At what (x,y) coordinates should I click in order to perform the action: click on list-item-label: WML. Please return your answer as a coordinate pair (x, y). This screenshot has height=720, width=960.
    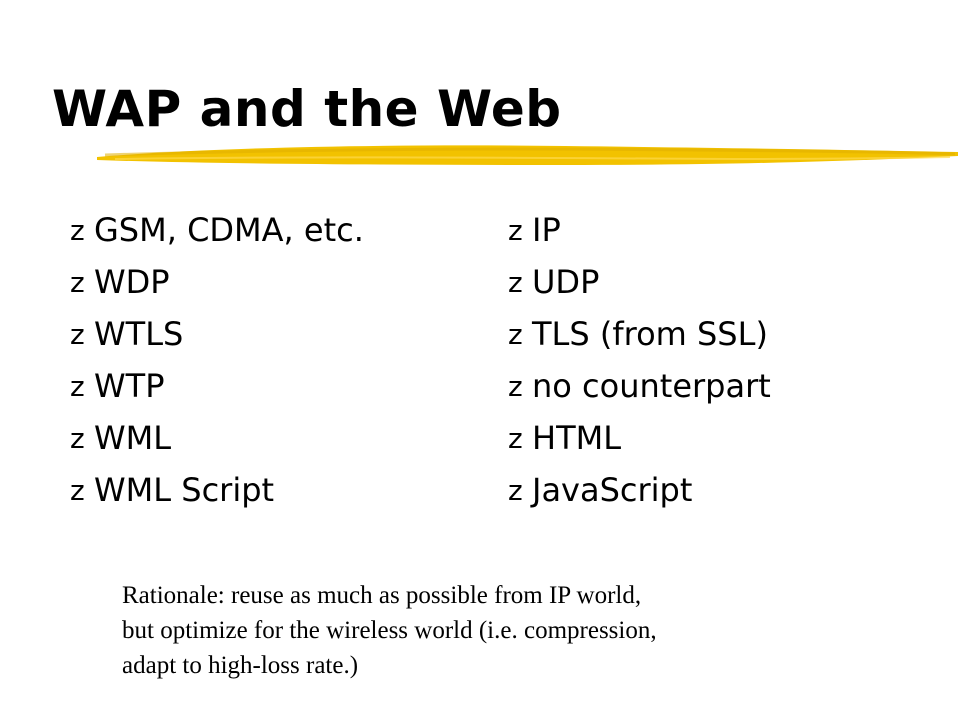
    Looking at the image, I should click on (133, 438).